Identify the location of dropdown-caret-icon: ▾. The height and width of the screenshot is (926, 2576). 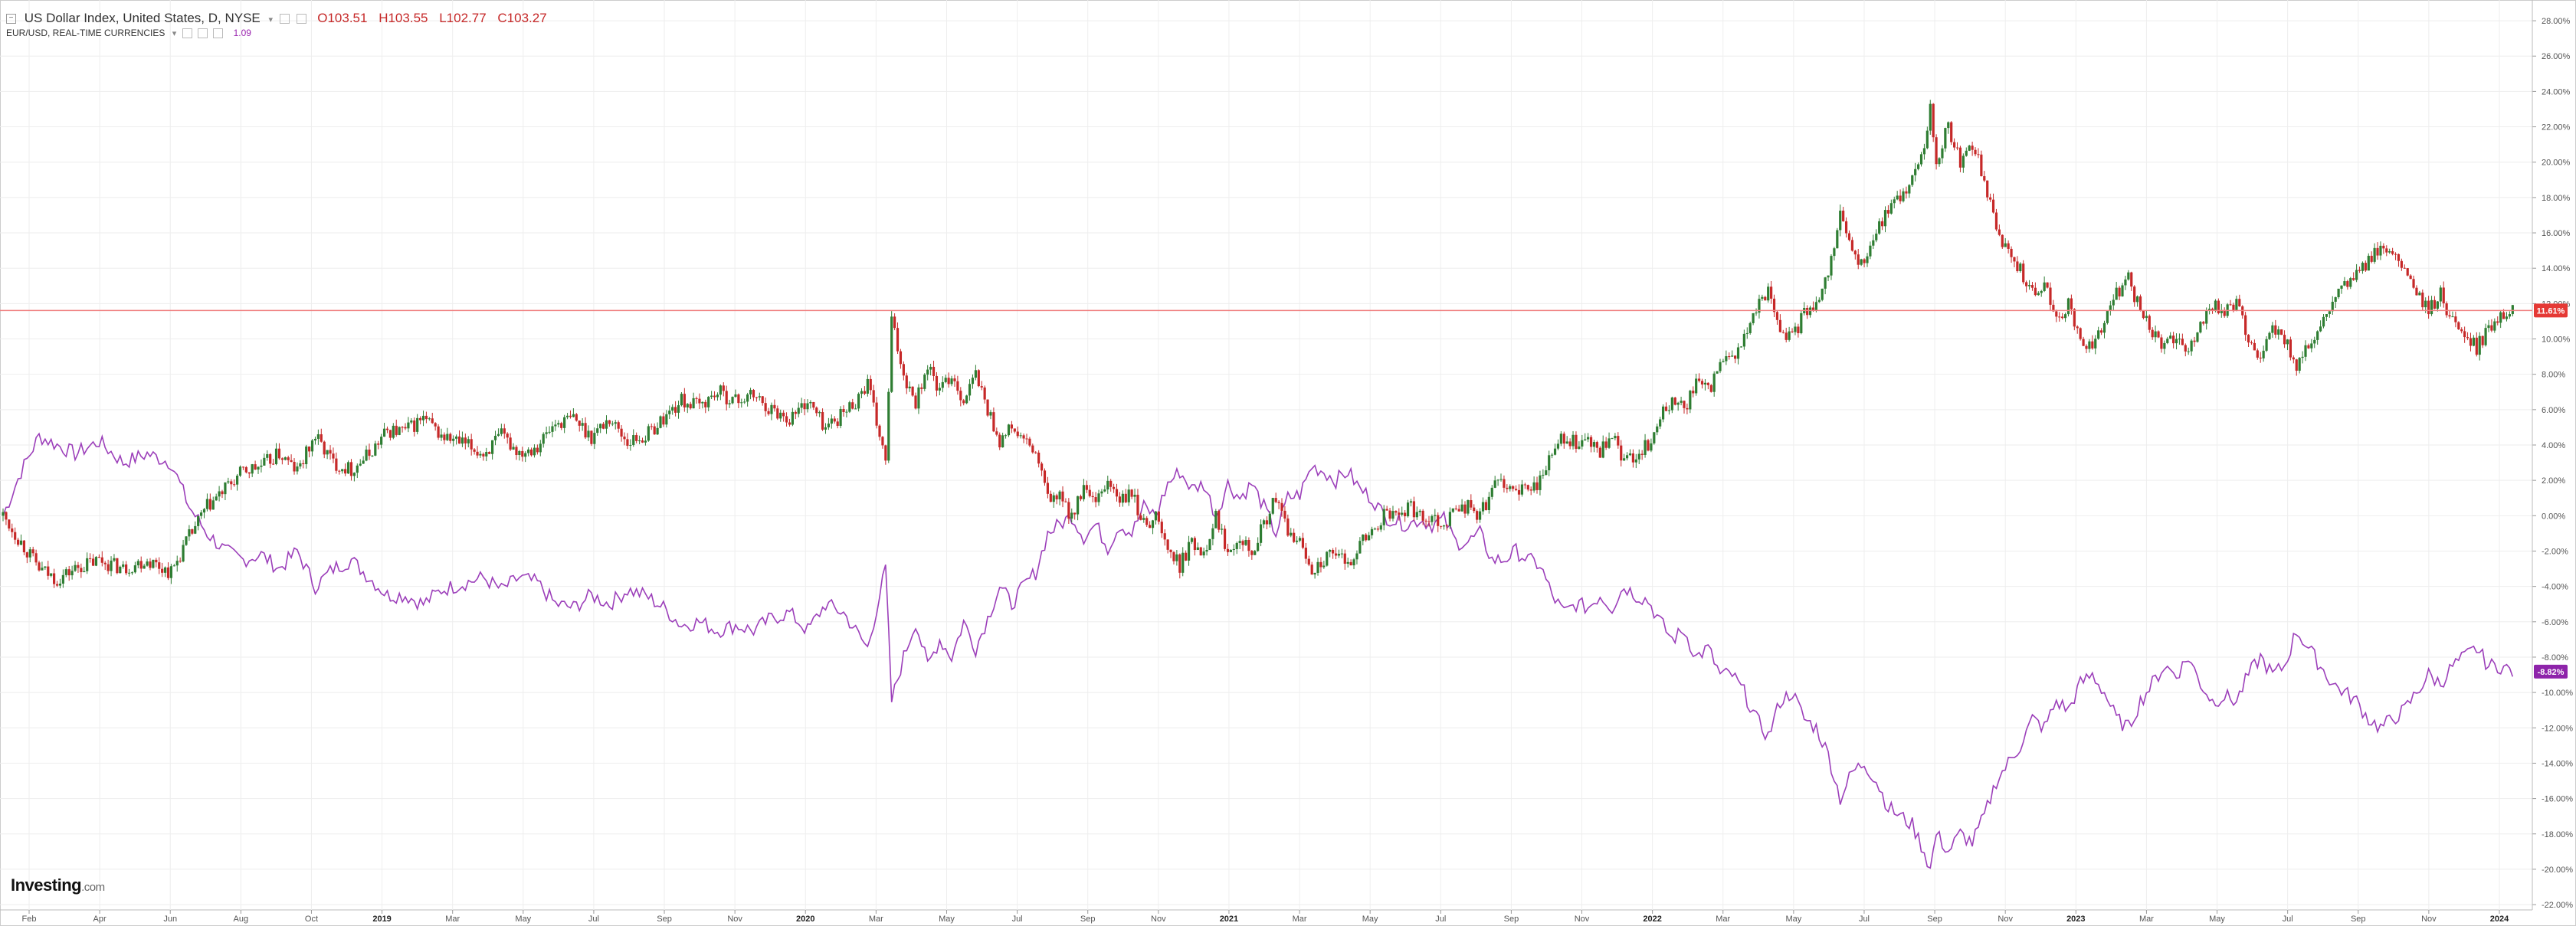
(271, 20).